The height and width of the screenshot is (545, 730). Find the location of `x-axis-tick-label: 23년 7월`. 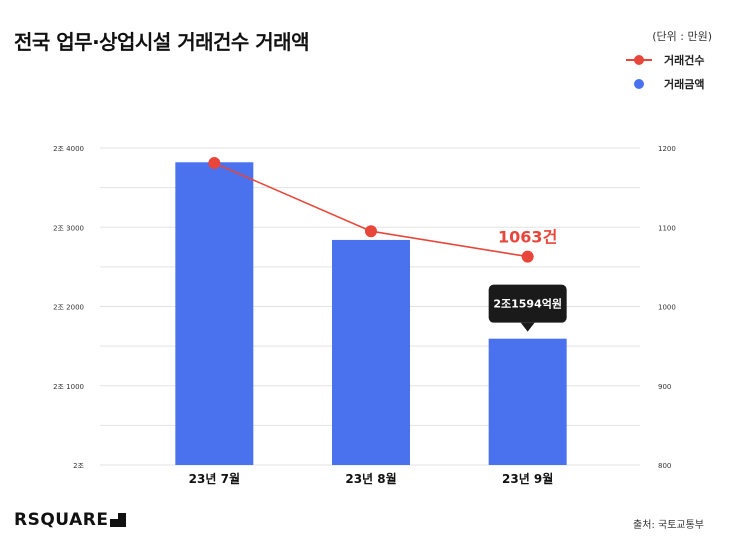

x-axis-tick-label: 23년 7월 is located at coordinates (214, 478).